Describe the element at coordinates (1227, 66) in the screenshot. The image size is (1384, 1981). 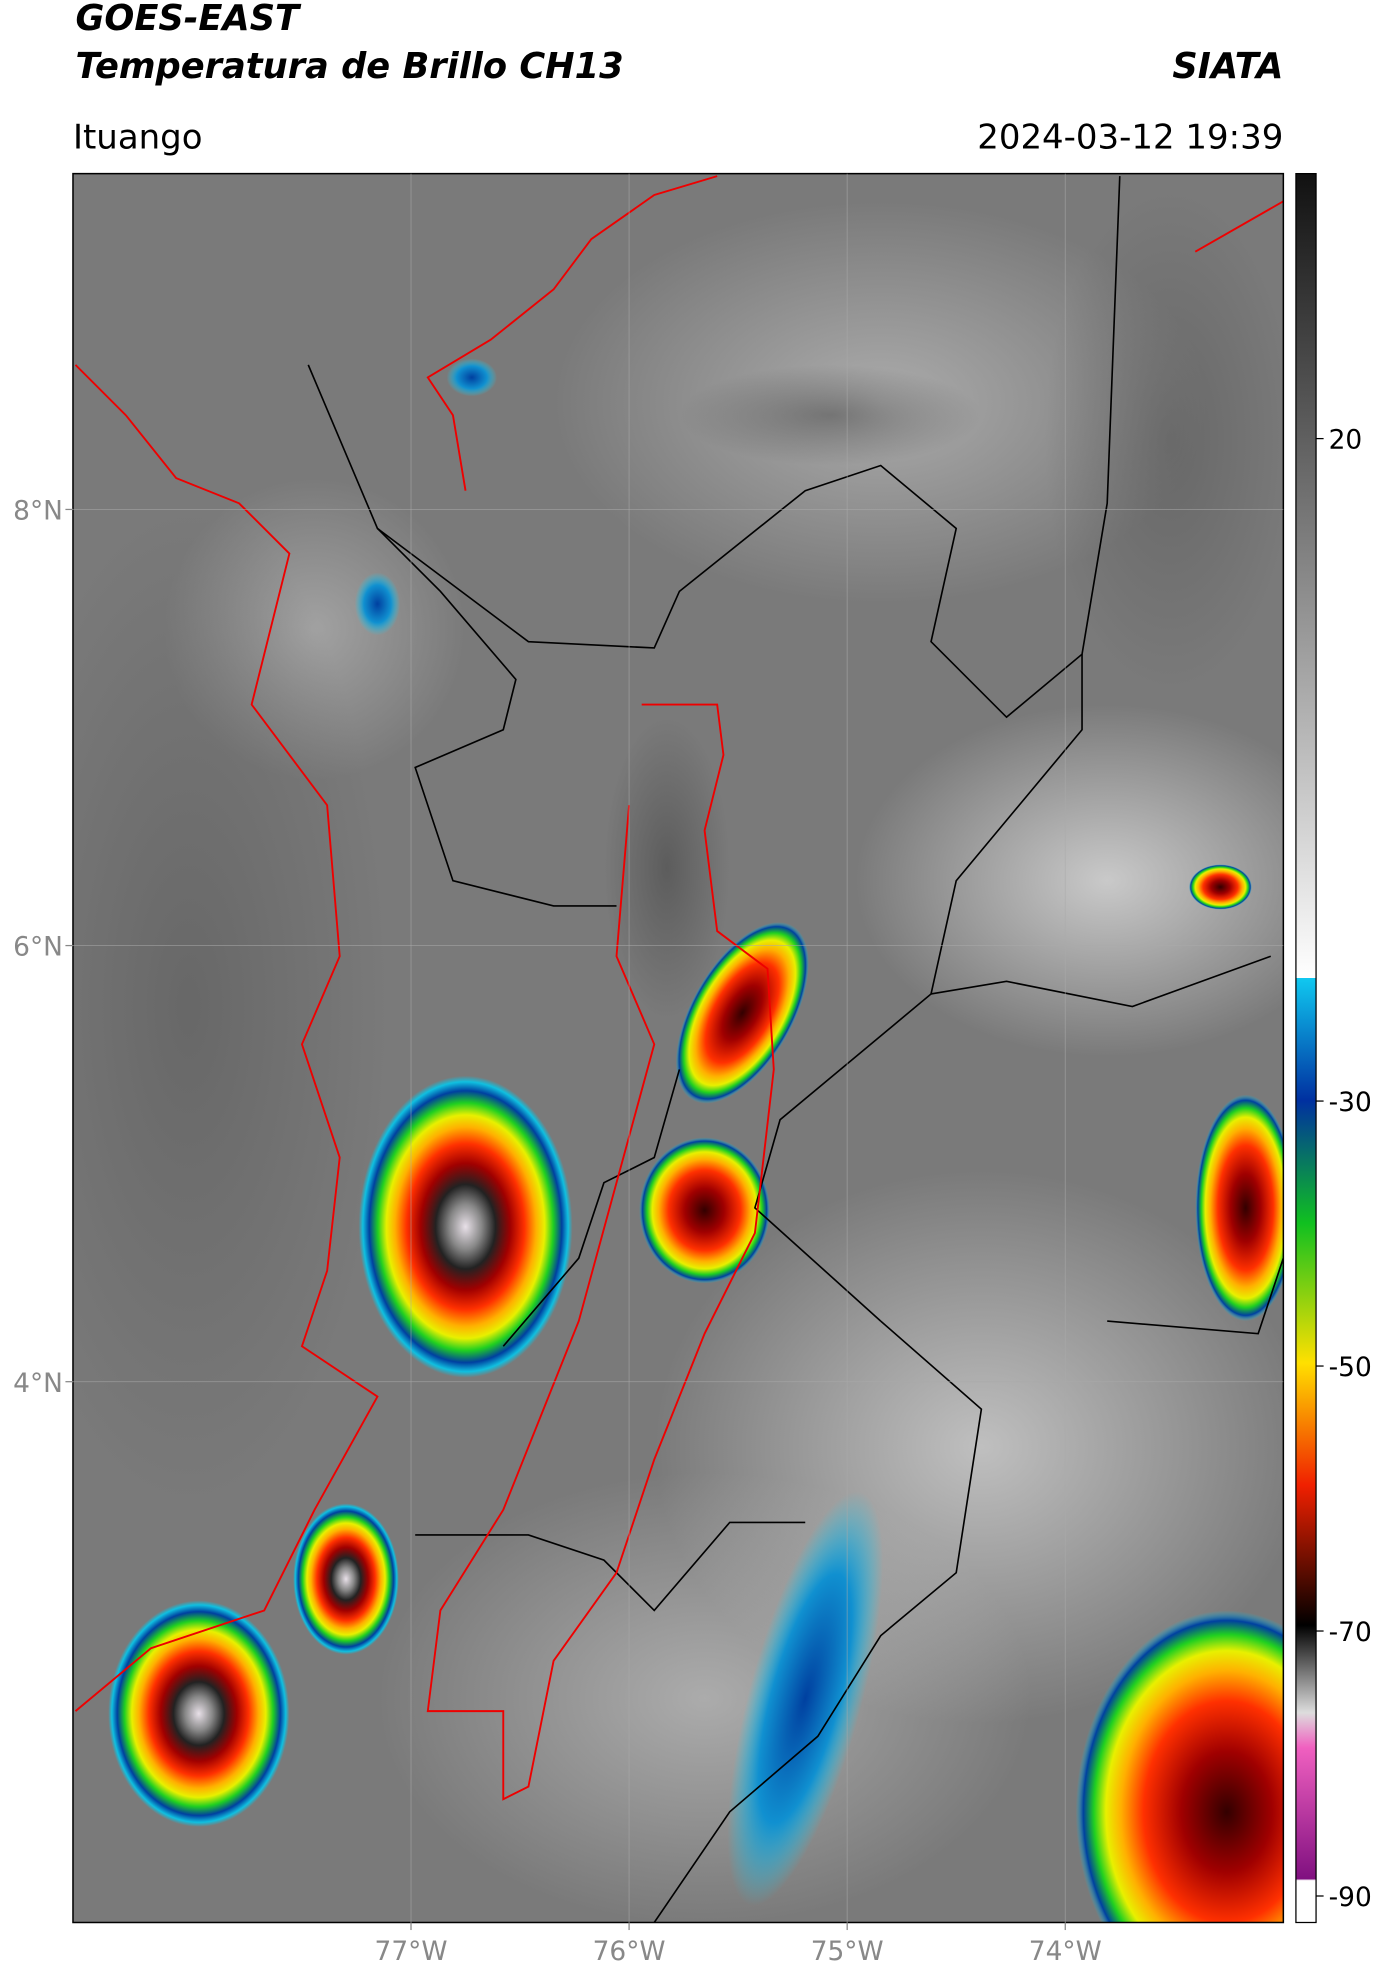
I see `organization: SIATA` at that location.